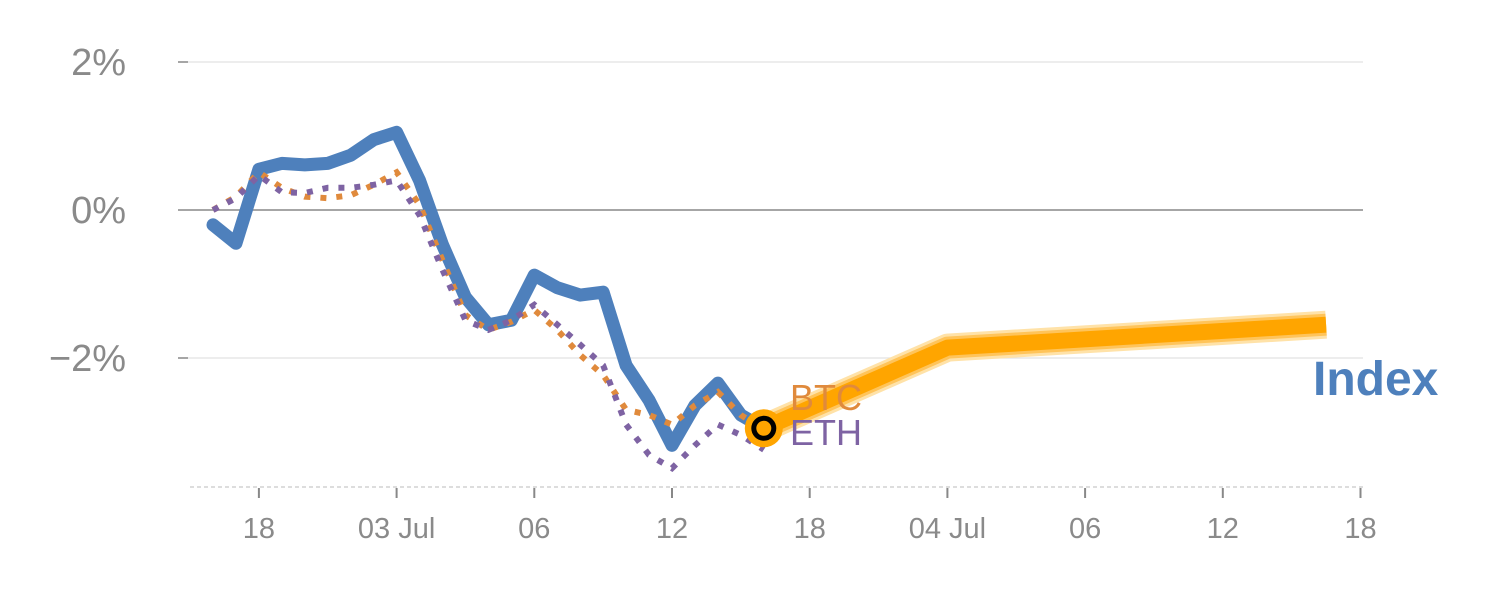 Image resolution: width=1500 pixels, height=600 pixels. What do you see at coordinates (98, 211) in the screenshot?
I see `y-tick-label: 0%` at bounding box center [98, 211].